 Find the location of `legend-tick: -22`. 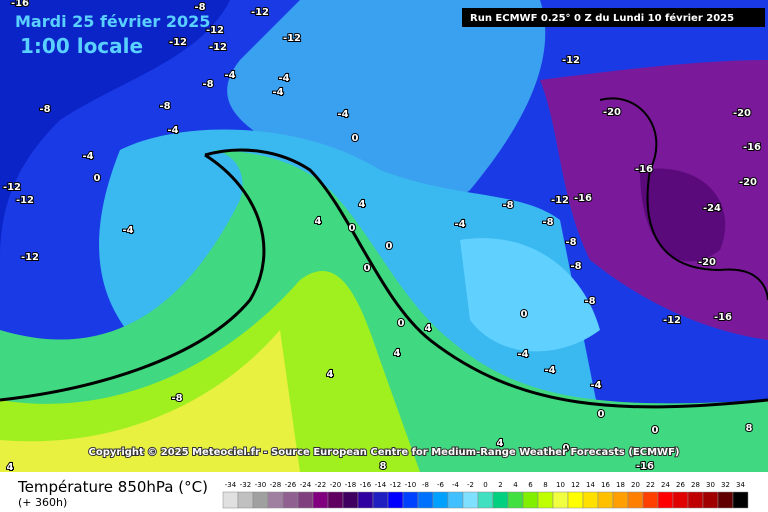

legend-tick: -22 is located at coordinates (320, 485).